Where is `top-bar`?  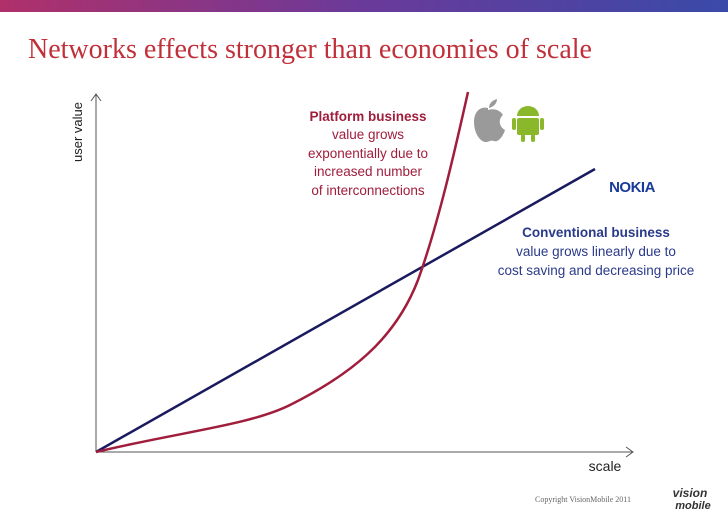
top-bar is located at coordinates (364, 6).